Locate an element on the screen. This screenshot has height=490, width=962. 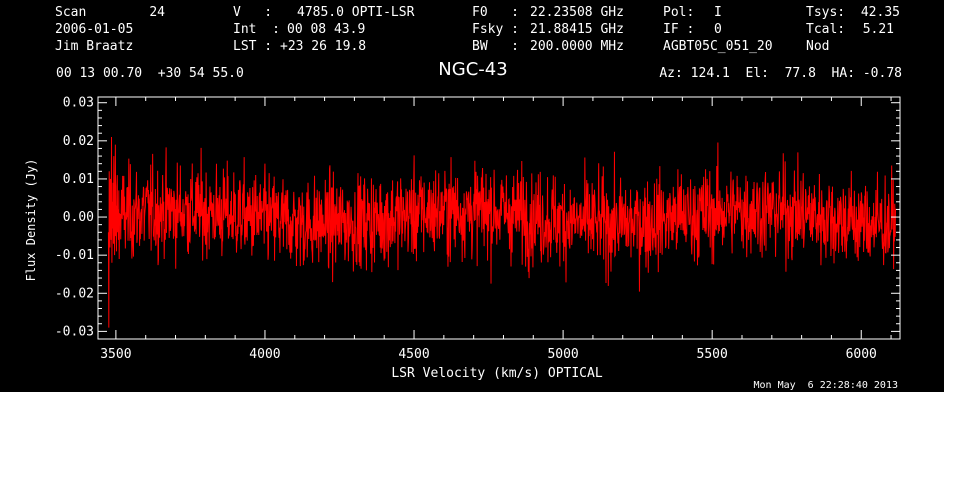
scan-label: Scan is located at coordinates (71, 12).